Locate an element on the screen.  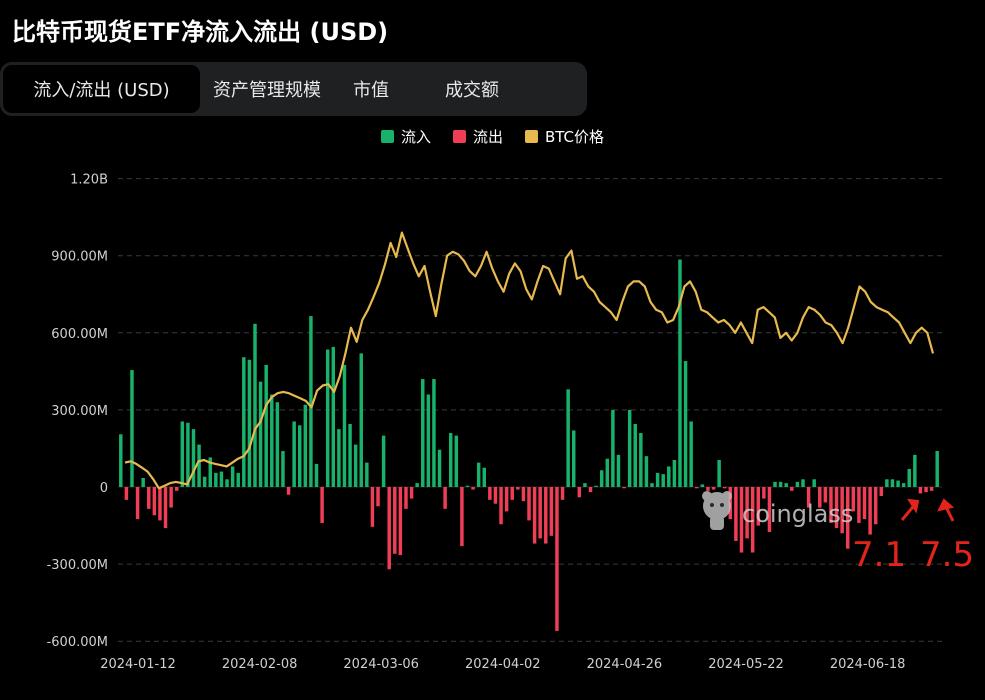
tab-market-cap: 市值 is located at coordinates (371, 90).